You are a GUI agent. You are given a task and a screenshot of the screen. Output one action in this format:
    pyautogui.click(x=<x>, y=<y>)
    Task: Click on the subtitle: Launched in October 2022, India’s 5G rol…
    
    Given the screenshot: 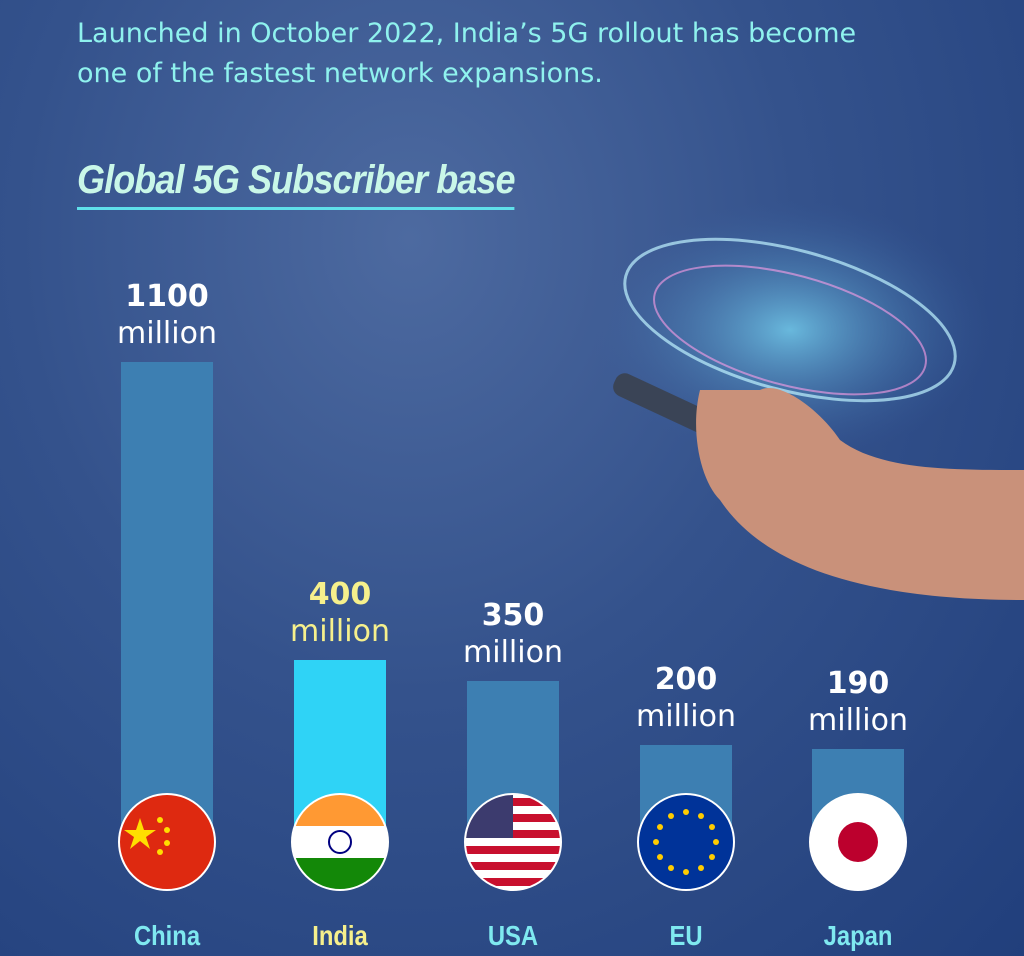 What is the action you would take?
    pyautogui.click(x=467, y=53)
    